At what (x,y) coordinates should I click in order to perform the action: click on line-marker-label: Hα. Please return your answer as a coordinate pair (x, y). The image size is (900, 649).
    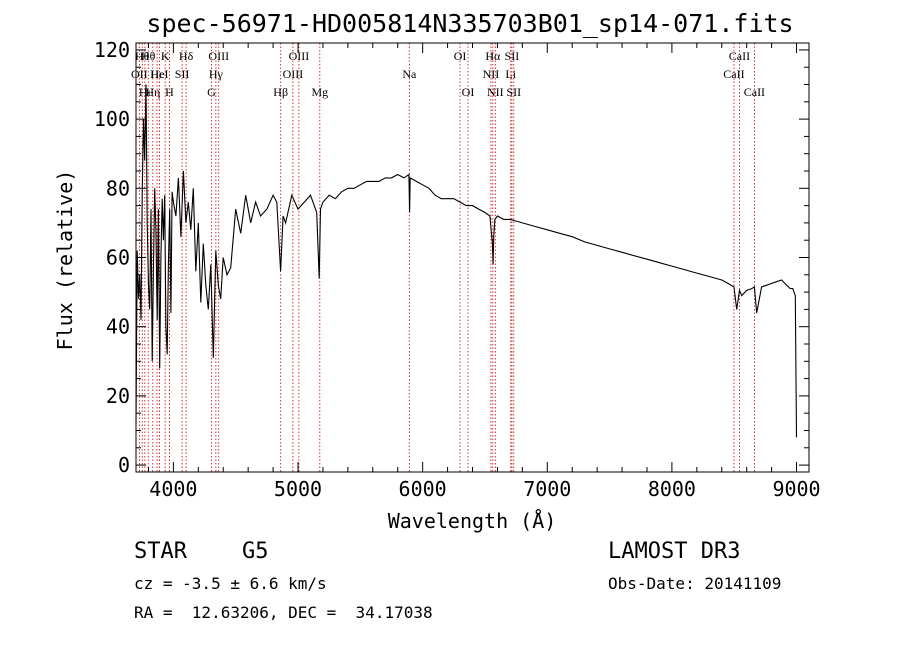
    Looking at the image, I should click on (493, 56).